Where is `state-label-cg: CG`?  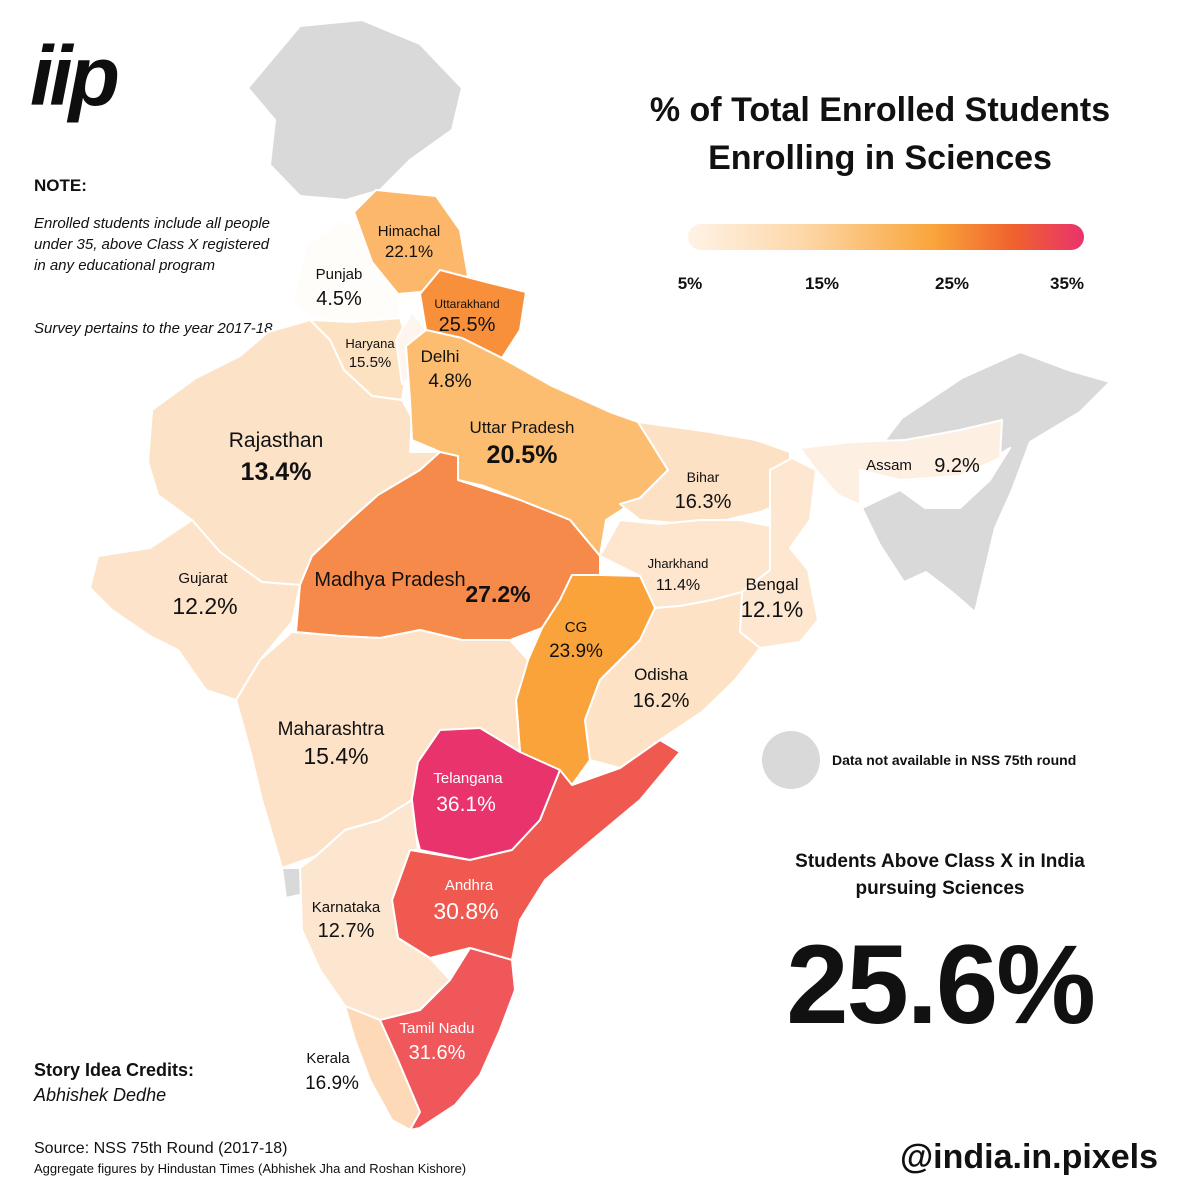 state-label-cg: CG is located at coordinates (576, 627).